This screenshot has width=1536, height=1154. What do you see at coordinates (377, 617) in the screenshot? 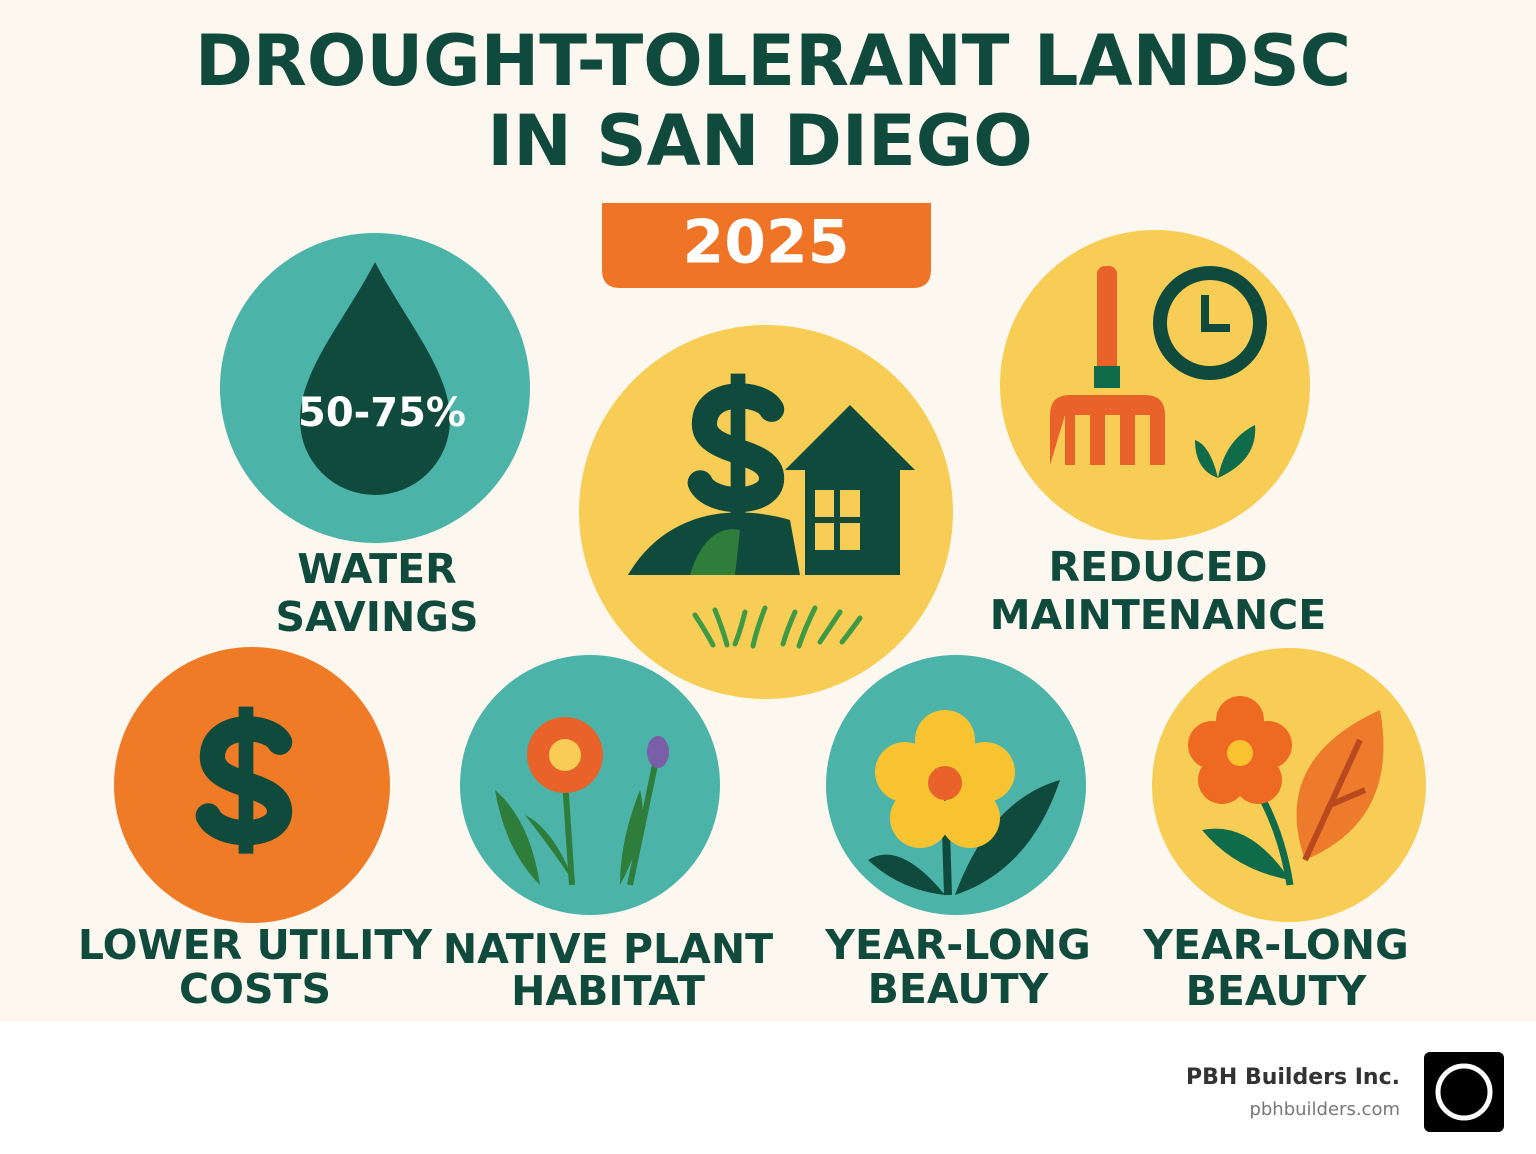
I see `benefit-label: SAVINGS` at bounding box center [377, 617].